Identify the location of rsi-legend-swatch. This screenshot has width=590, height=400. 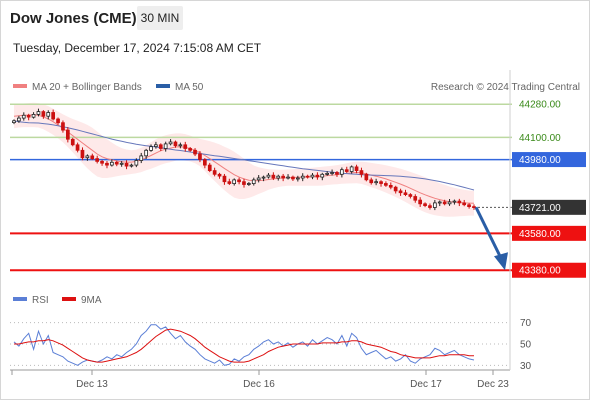
(20, 299).